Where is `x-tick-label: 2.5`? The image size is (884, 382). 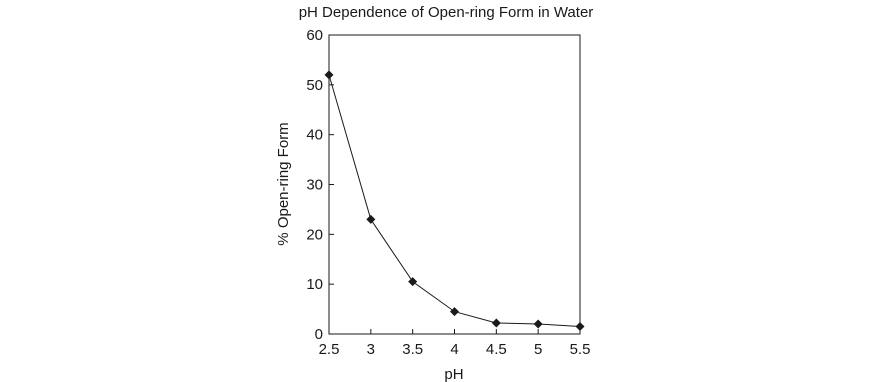 x-tick-label: 2.5 is located at coordinates (329, 349).